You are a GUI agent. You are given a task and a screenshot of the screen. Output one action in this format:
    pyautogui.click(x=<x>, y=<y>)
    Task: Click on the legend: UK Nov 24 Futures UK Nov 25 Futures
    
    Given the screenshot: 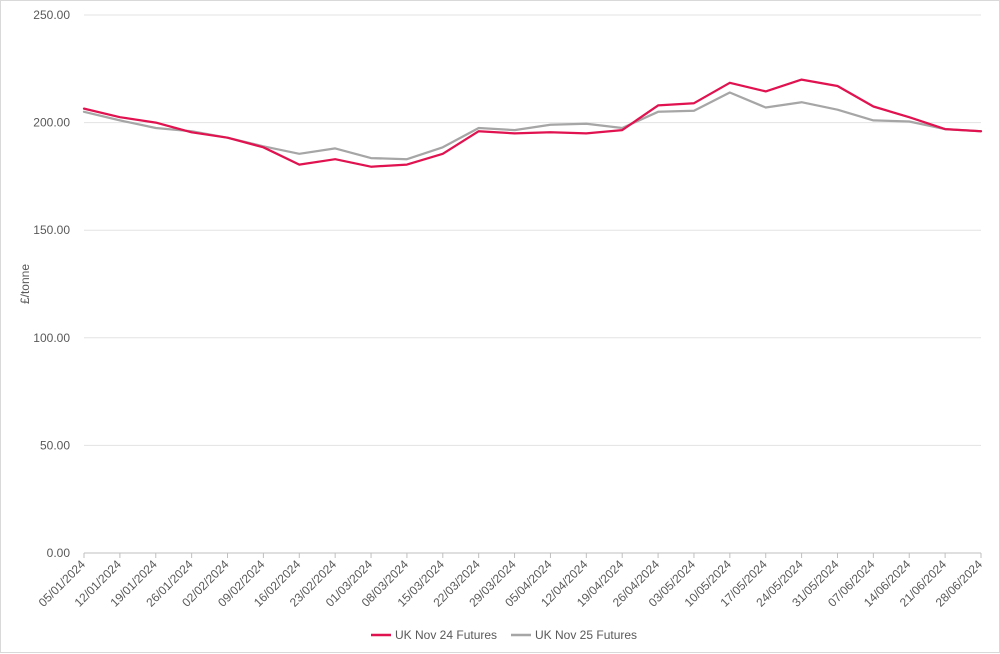 What is the action you would take?
    pyautogui.click(x=504, y=635)
    